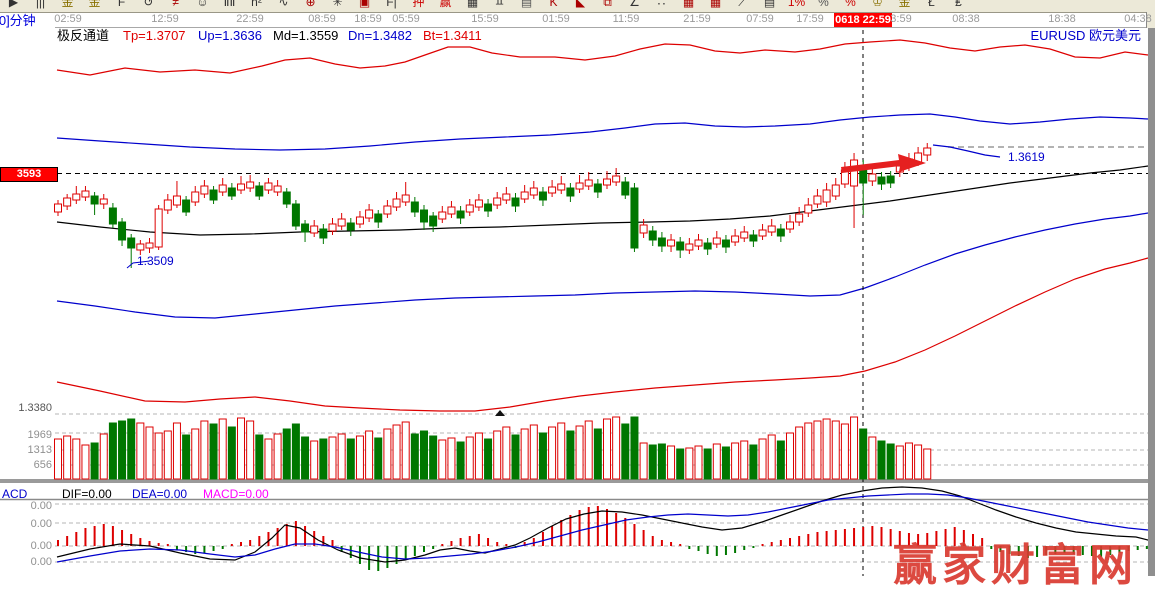 This screenshot has height=593, width=1155. I want to click on percent-red-icon: 1%, so click(796, 4).